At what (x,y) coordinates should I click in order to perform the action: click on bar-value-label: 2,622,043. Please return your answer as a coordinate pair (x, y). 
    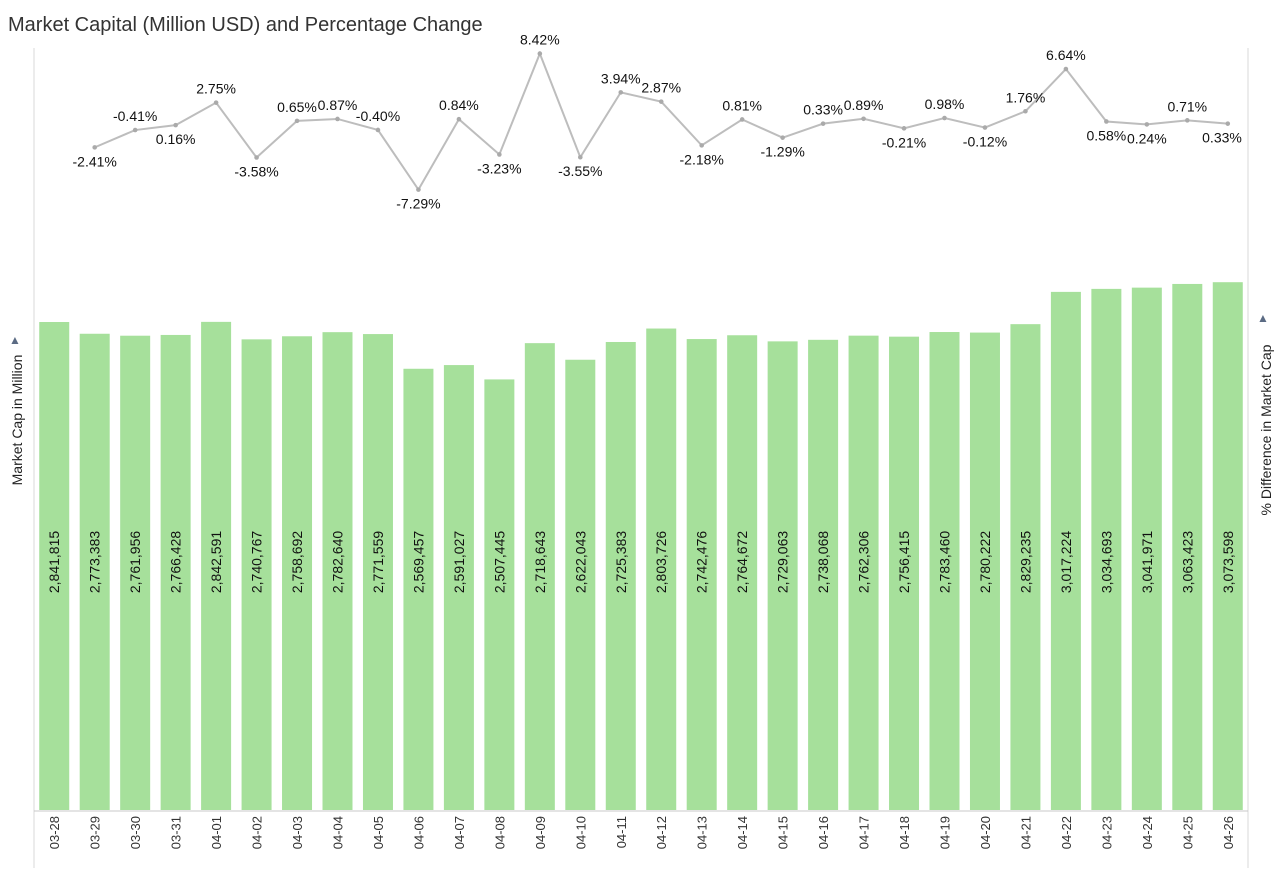
    Looking at the image, I should click on (580, 562).